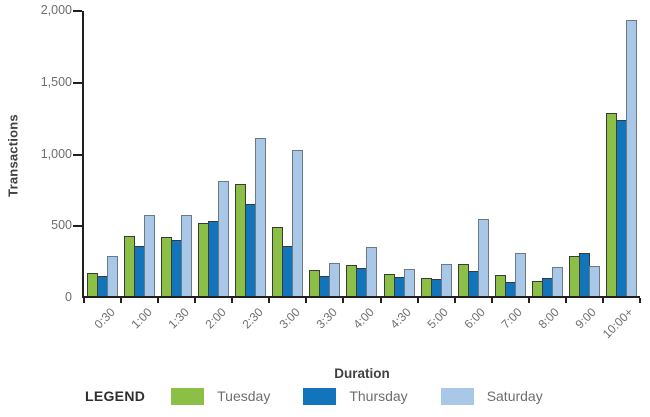 The height and width of the screenshot is (417, 650). What do you see at coordinates (261, 218) in the screenshot?
I see `bar-saturday-2:30` at bounding box center [261, 218].